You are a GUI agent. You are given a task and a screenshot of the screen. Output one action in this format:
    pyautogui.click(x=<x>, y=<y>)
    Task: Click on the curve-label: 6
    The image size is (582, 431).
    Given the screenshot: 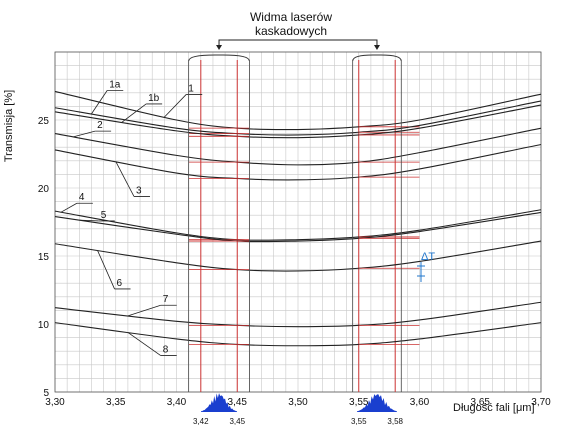 What is the action you would take?
    pyautogui.click(x=120, y=283)
    